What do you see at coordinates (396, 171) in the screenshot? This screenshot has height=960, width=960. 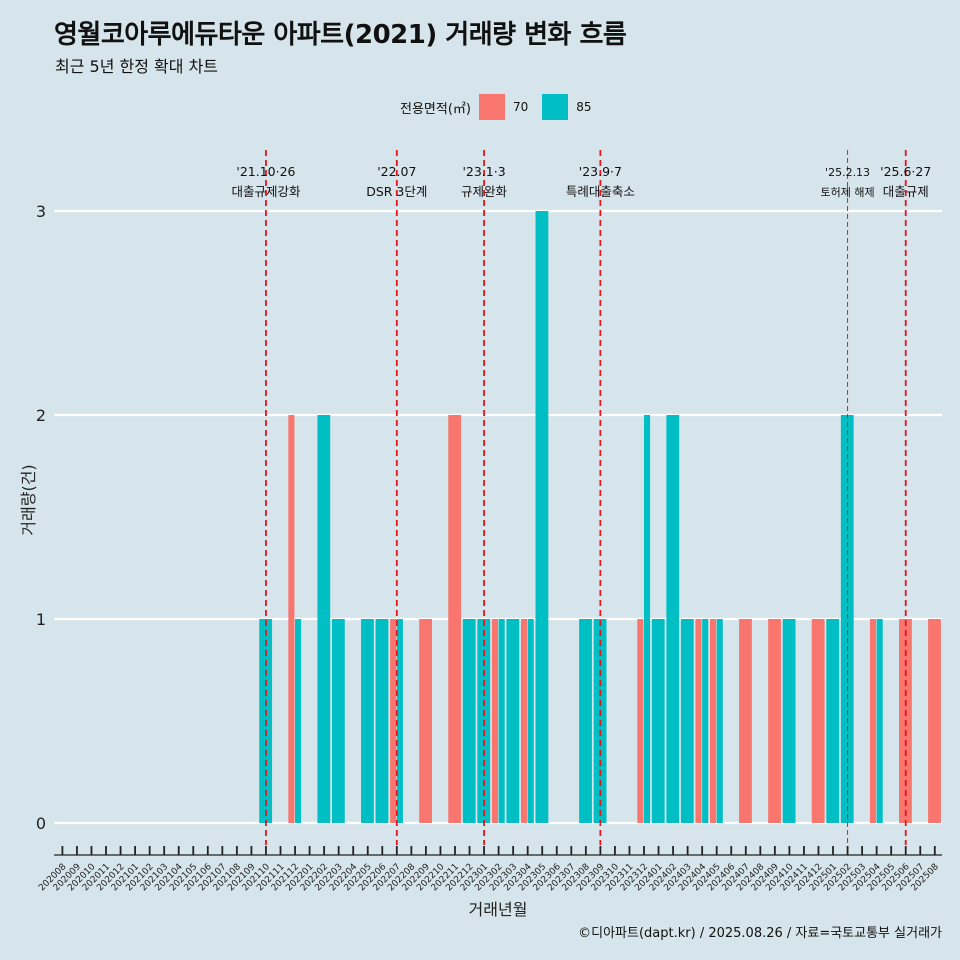 I see `event-date-label: '22.07` at bounding box center [396, 171].